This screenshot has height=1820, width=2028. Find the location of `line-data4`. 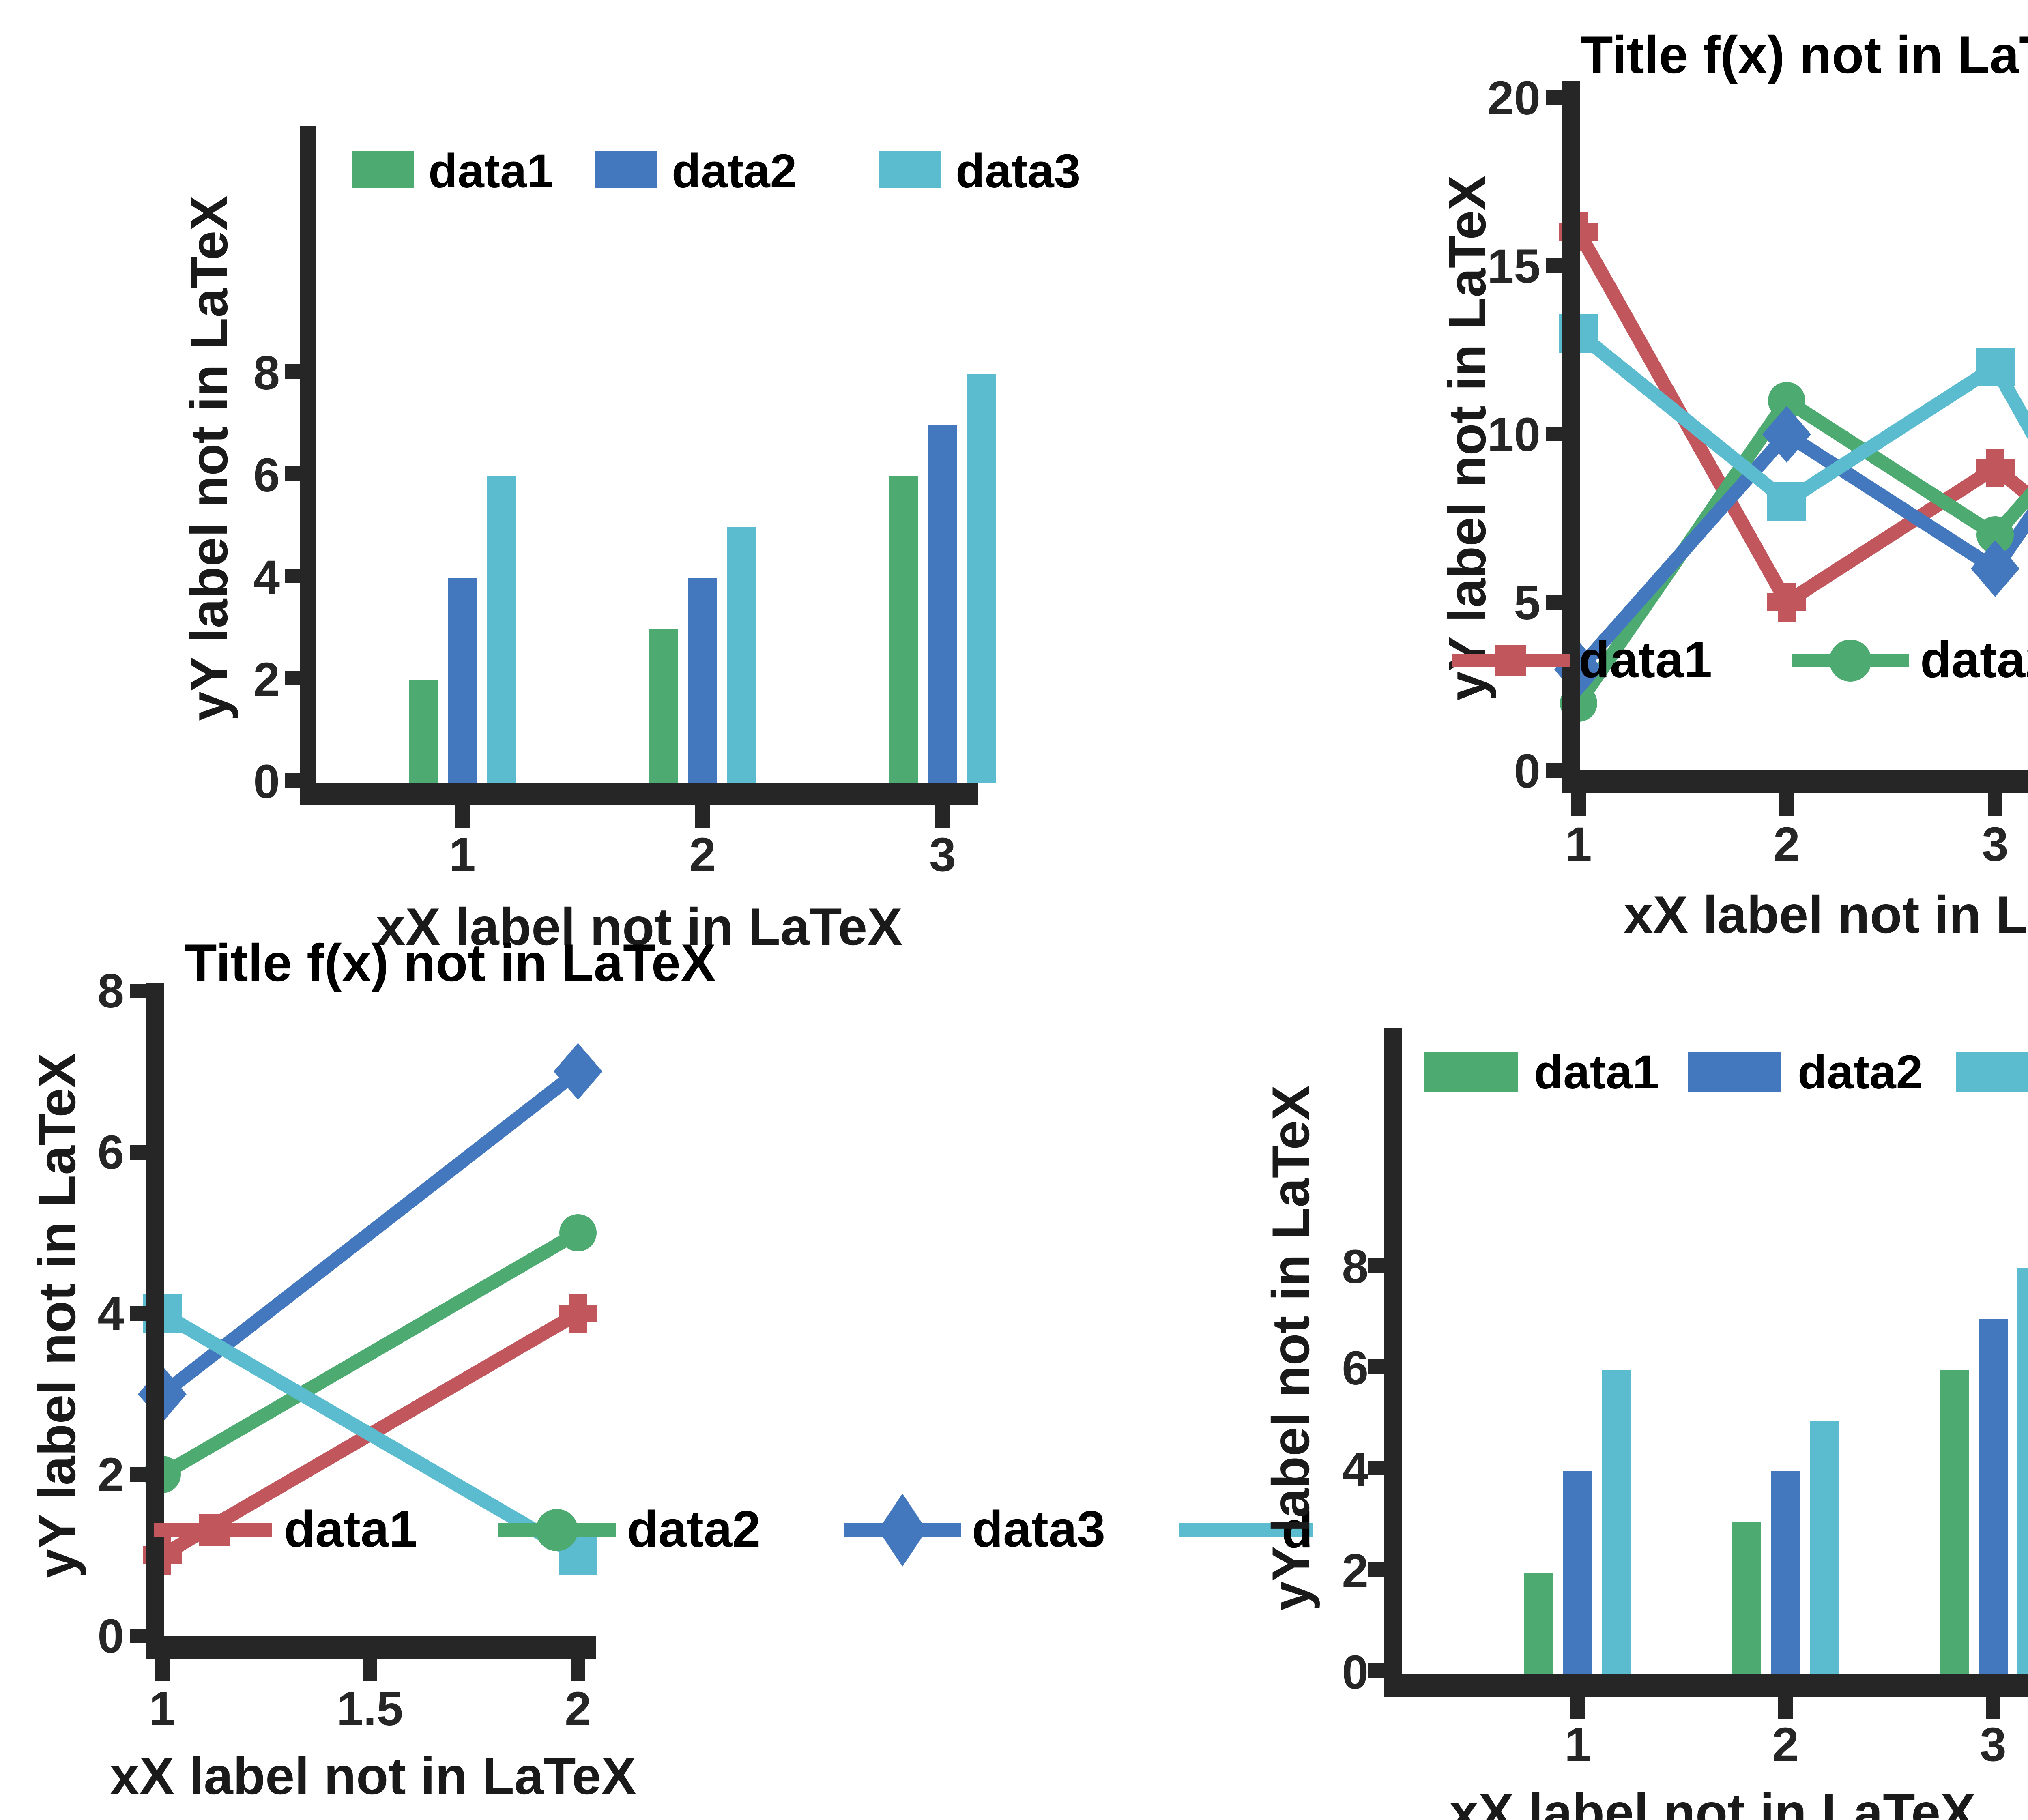

line-data4 is located at coordinates (1800, 417).